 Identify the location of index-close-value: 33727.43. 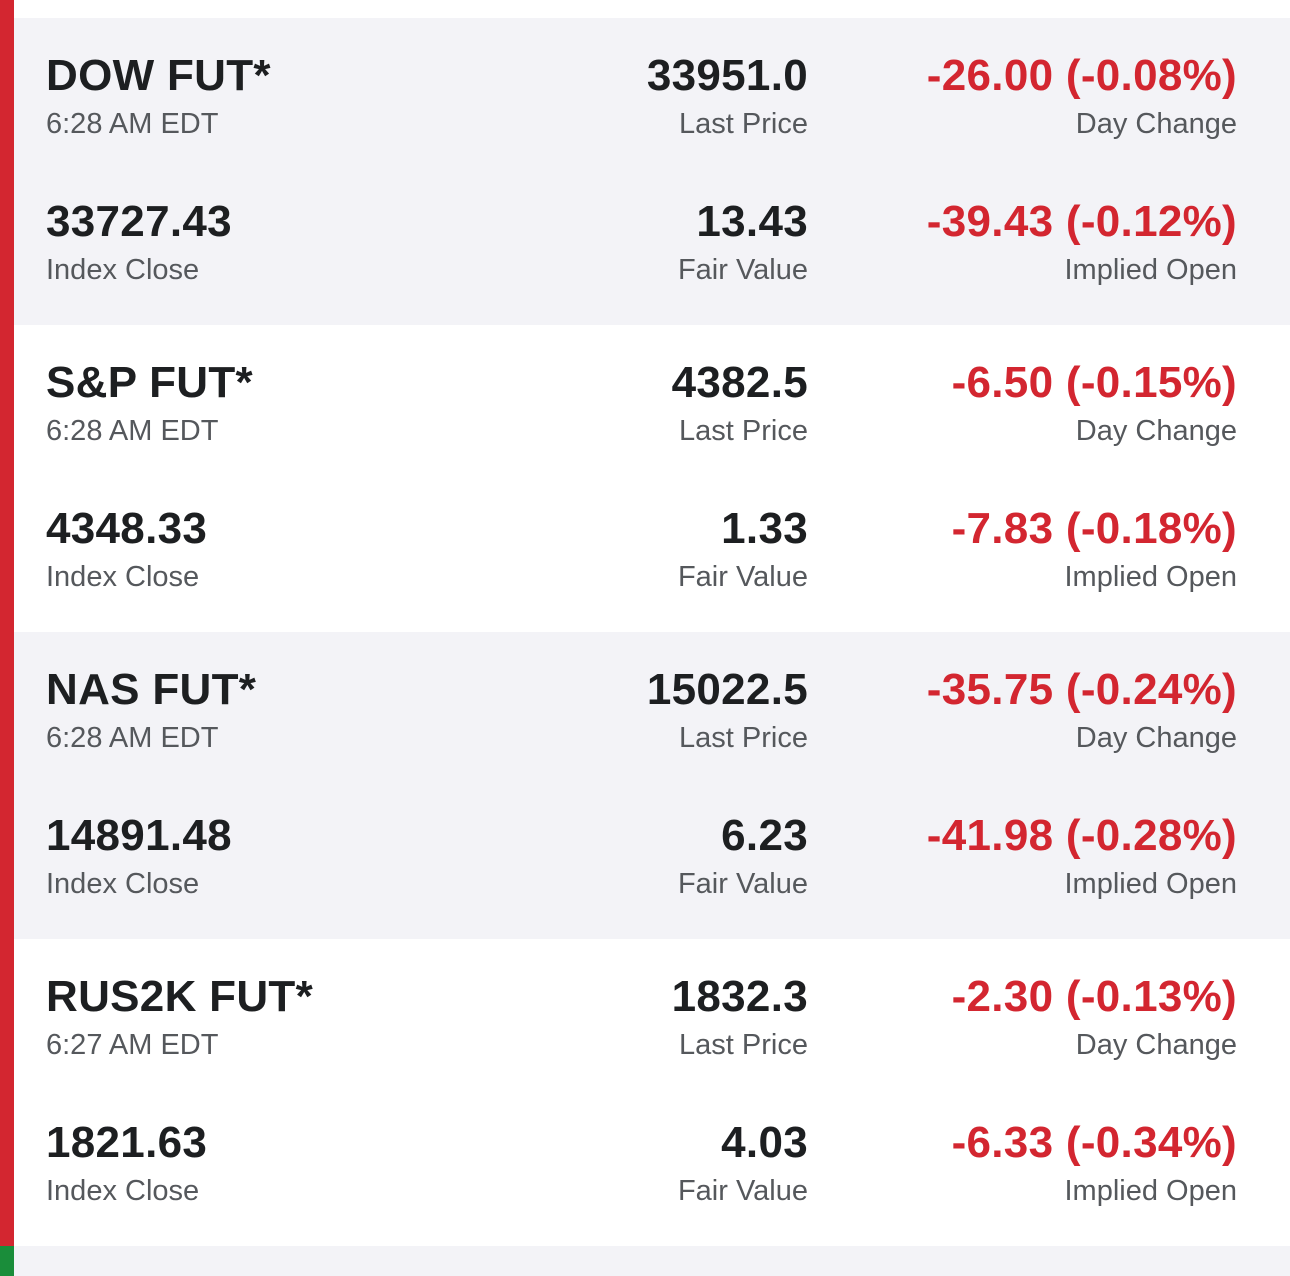
(139, 221).